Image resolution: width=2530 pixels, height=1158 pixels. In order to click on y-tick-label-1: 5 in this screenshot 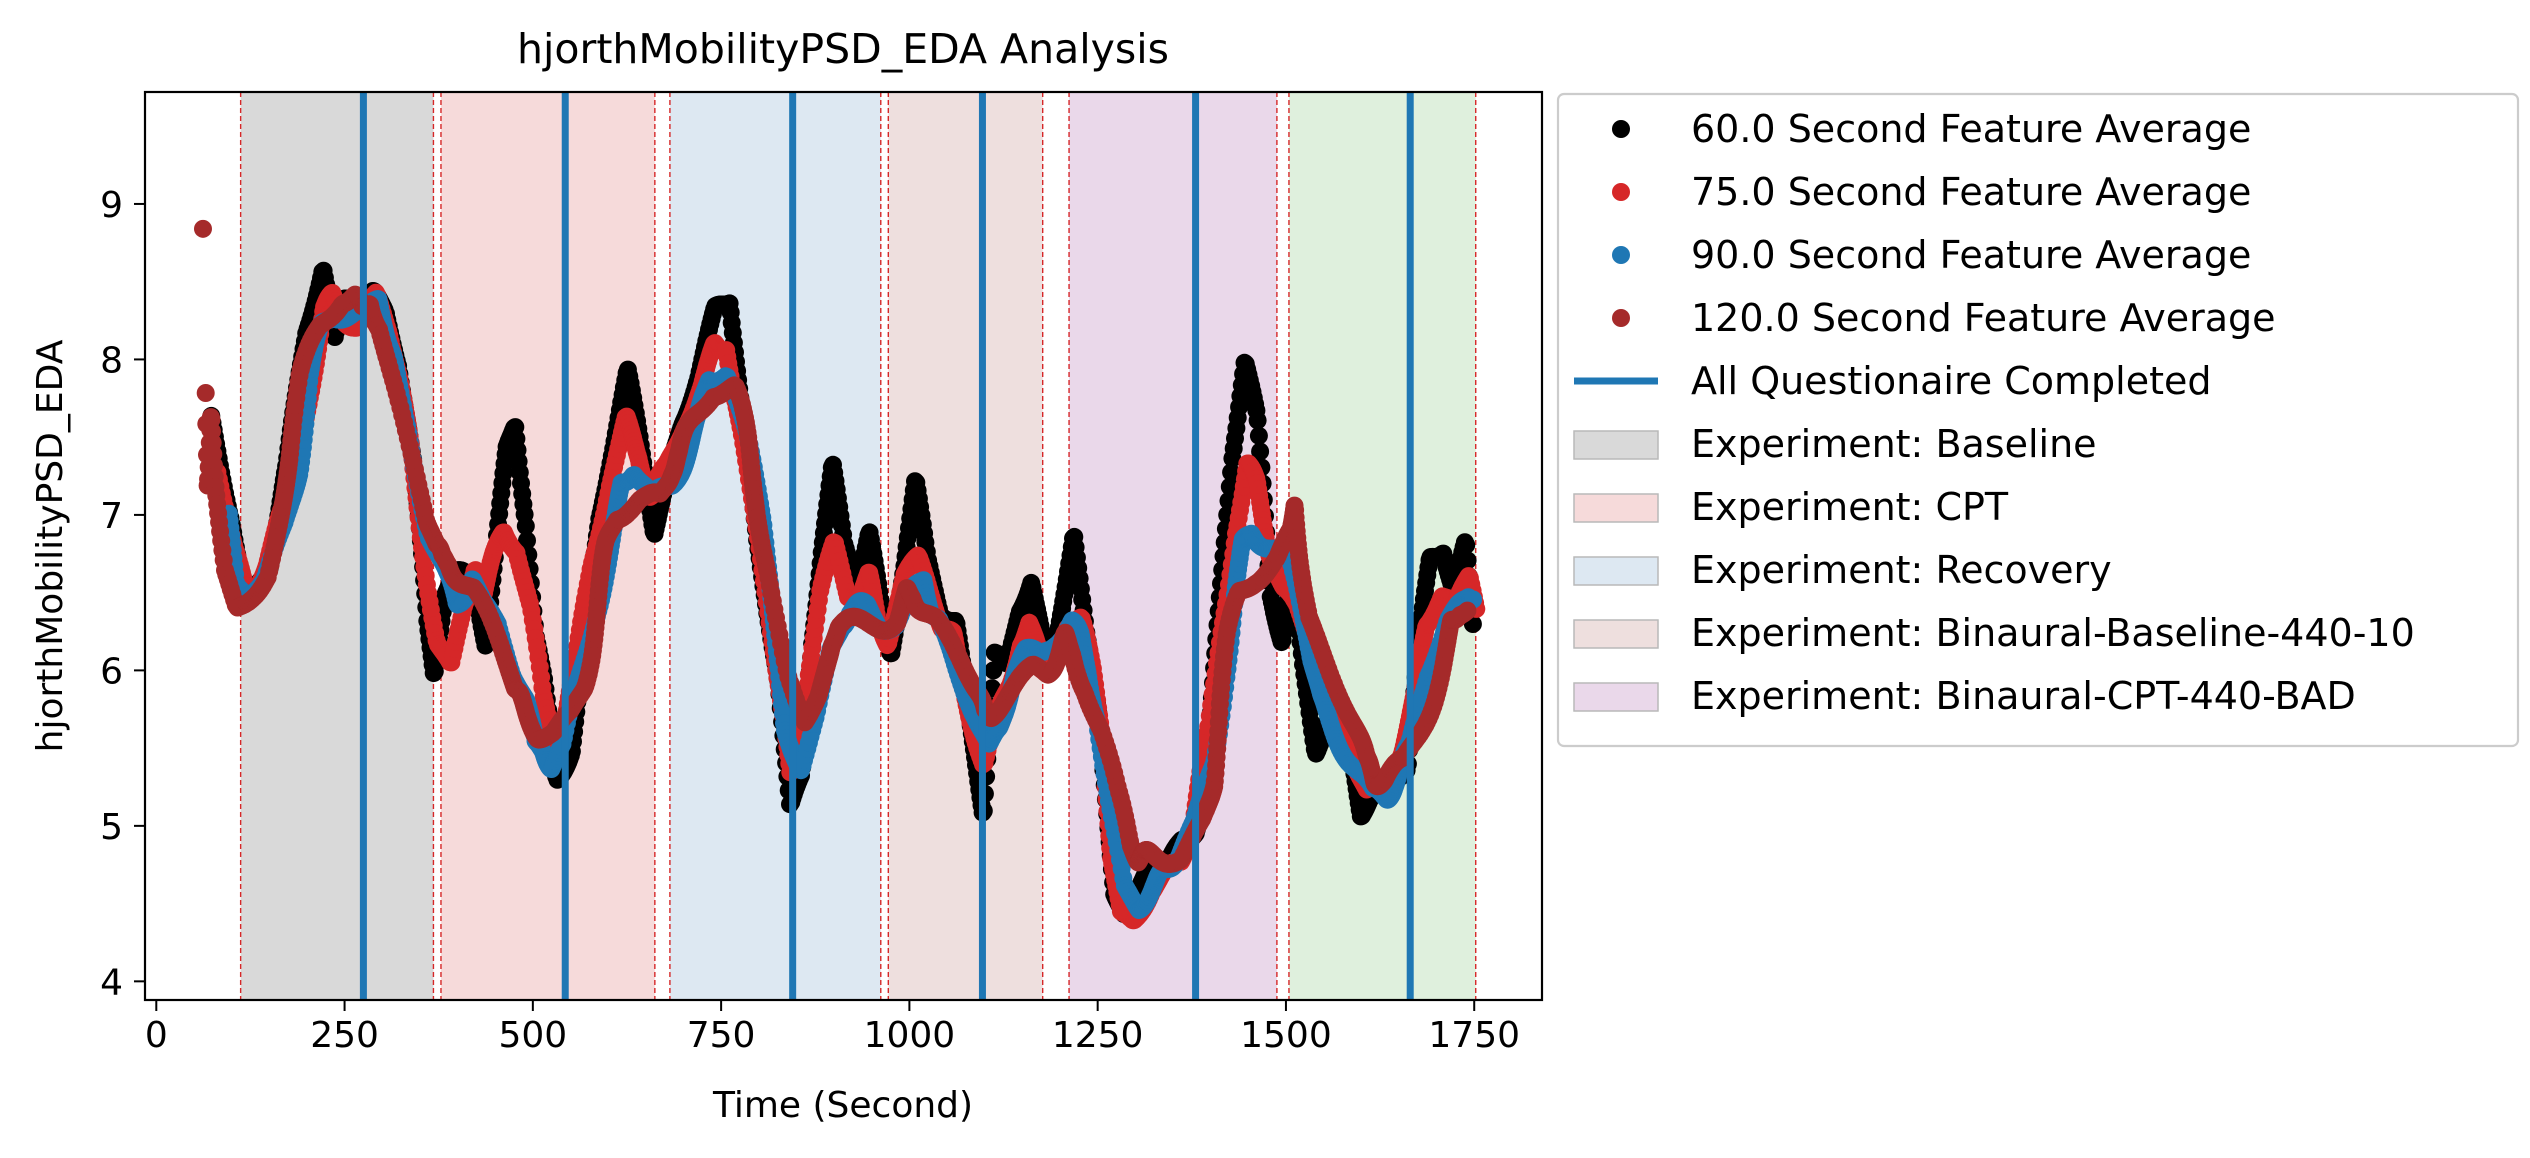, I will do `click(111, 827)`.